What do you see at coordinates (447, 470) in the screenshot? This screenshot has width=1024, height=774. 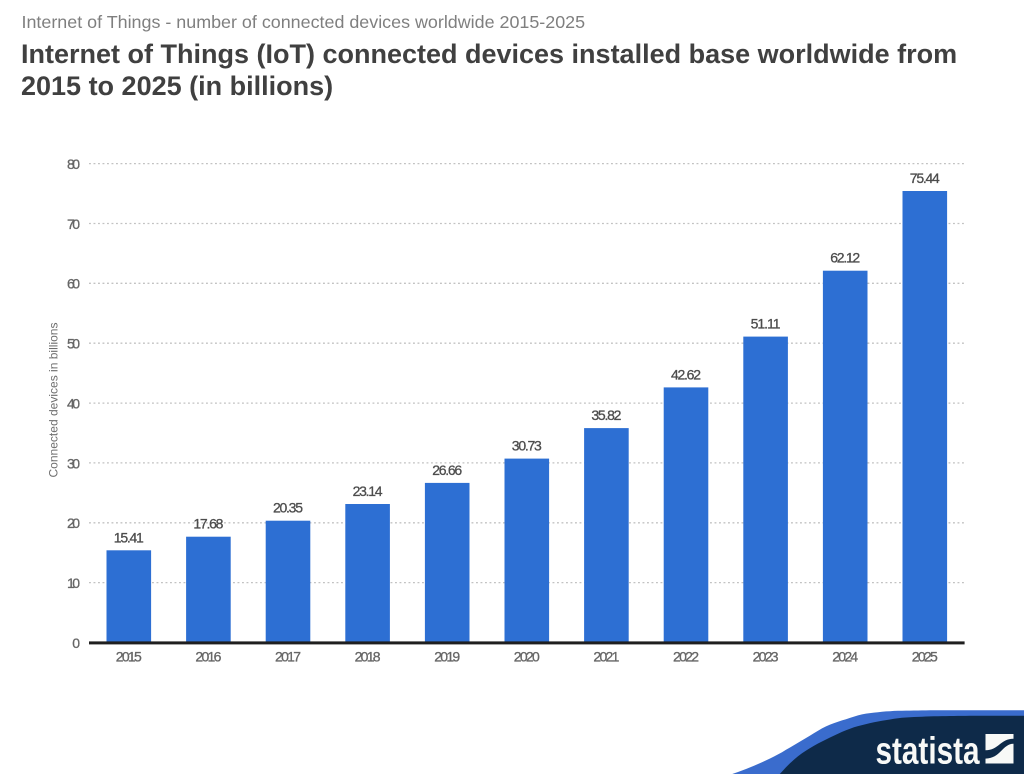 I see `svg-text: 26.66` at bounding box center [447, 470].